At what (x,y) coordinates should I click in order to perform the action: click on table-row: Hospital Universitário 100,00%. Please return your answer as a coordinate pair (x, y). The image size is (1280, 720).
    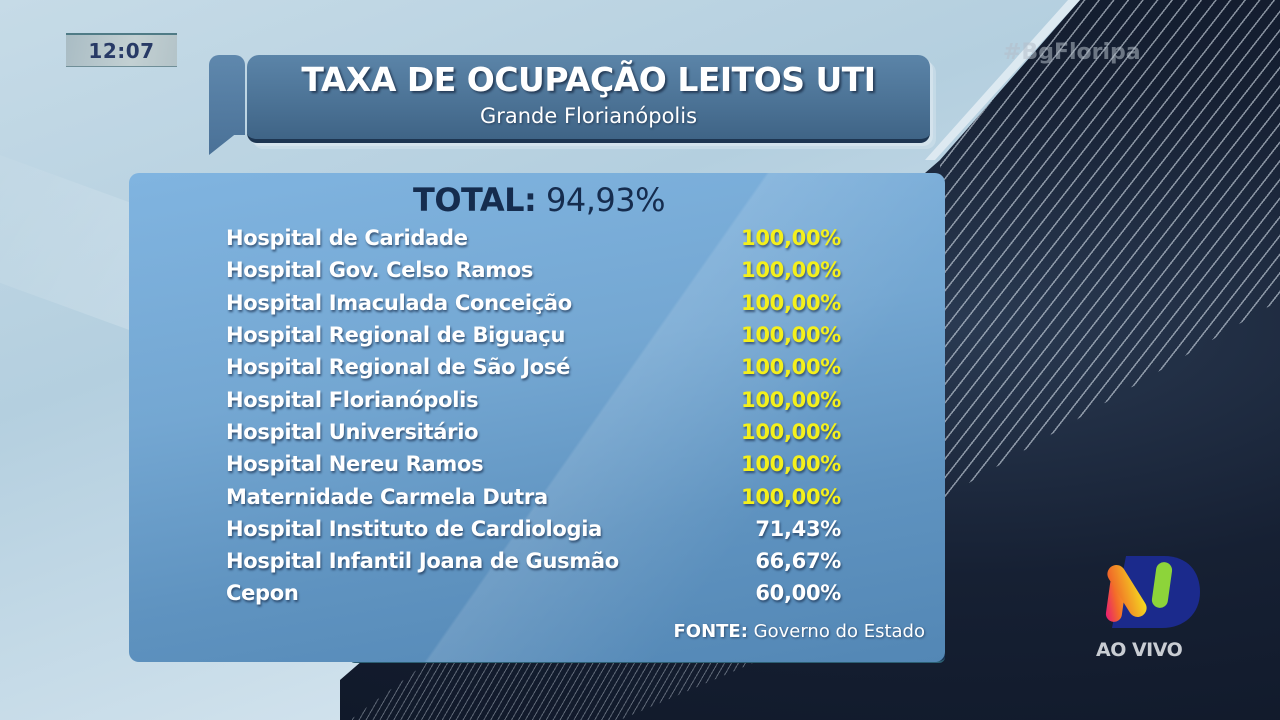
    Looking at the image, I should click on (533, 432).